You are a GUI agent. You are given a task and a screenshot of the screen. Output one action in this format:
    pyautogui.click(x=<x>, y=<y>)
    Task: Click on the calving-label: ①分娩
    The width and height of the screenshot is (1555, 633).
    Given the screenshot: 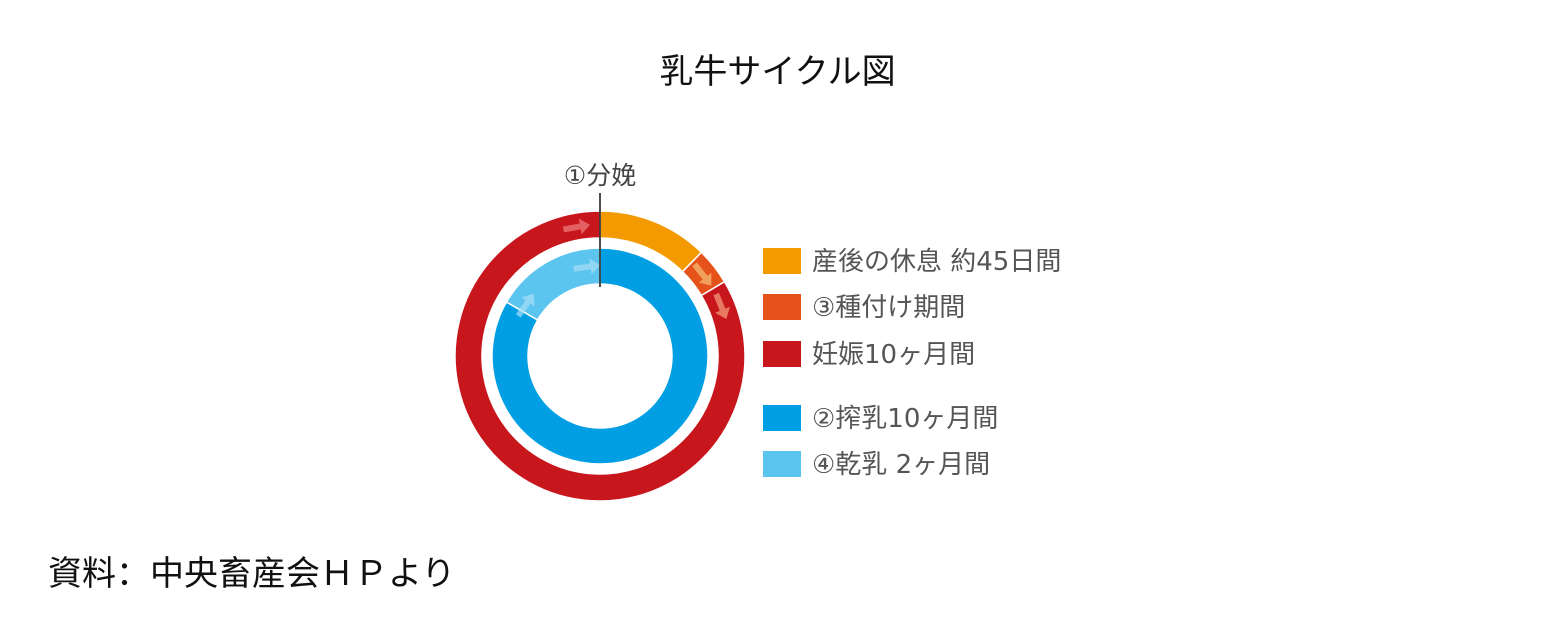 What is the action you would take?
    pyautogui.click(x=600, y=175)
    